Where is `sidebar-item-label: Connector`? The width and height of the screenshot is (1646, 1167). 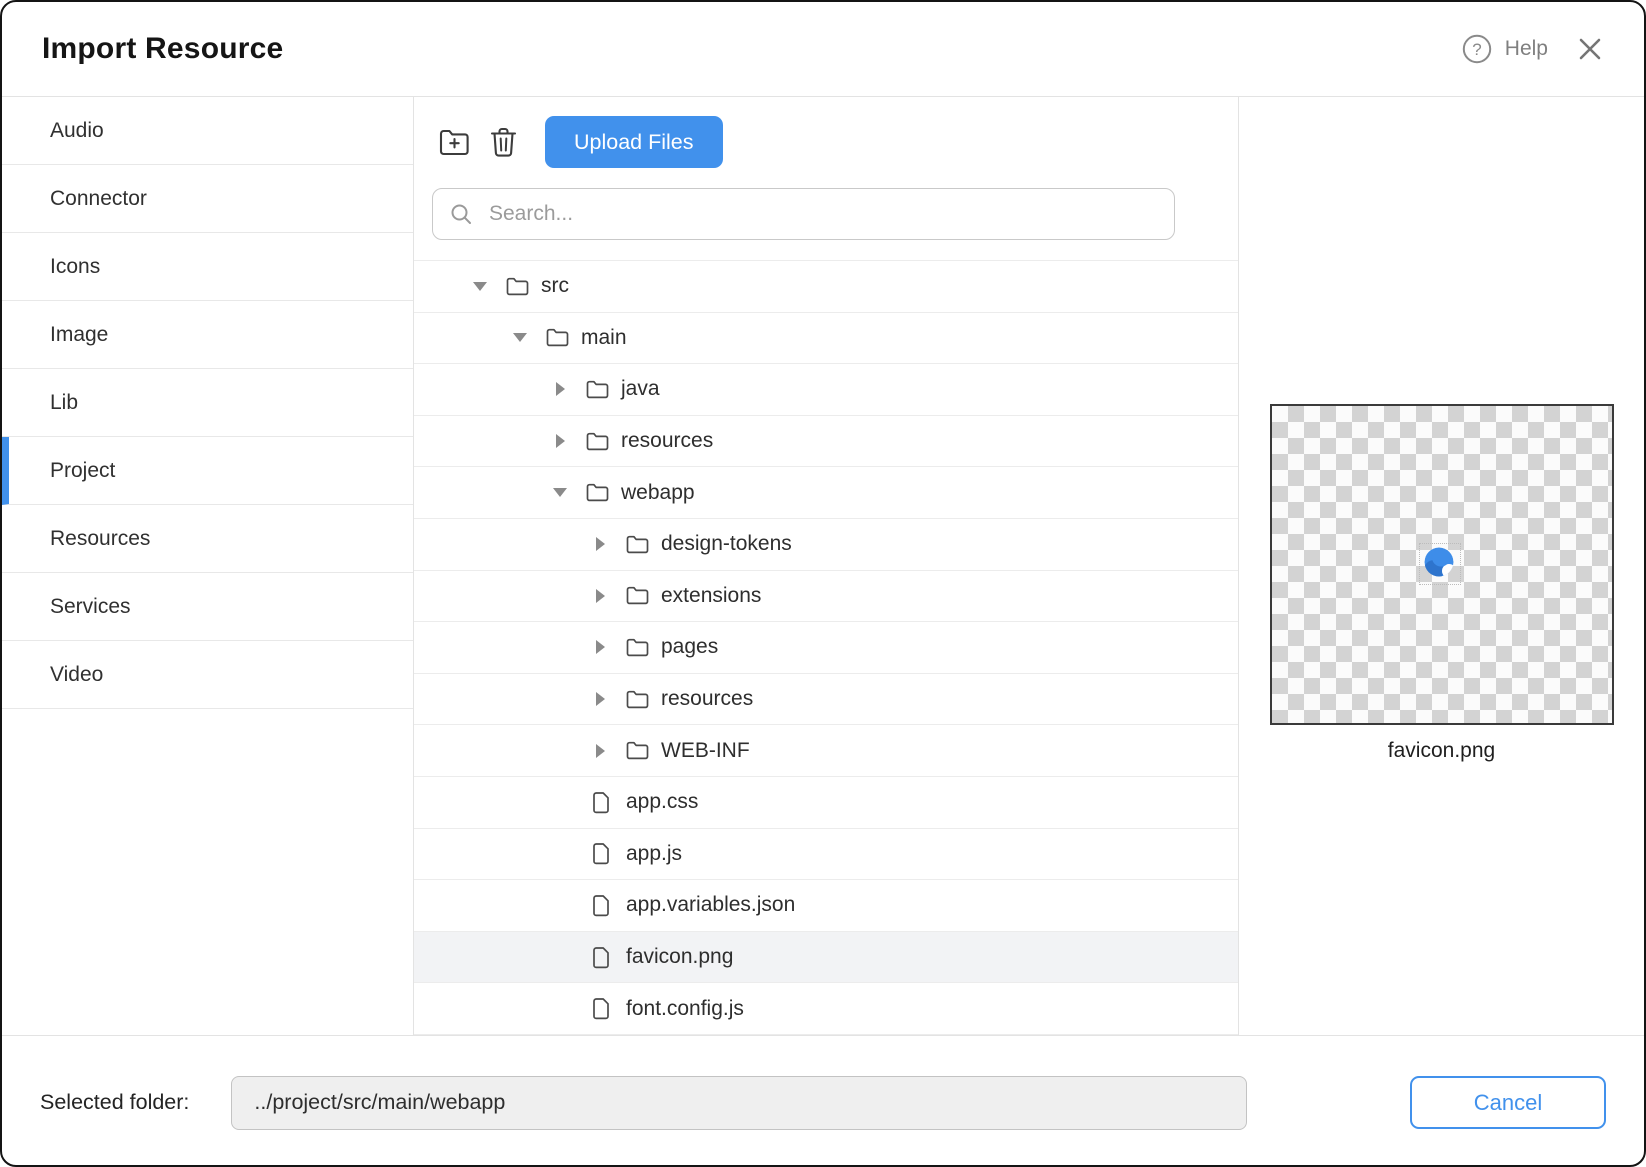 sidebar-item-label: Connector is located at coordinates (98, 198).